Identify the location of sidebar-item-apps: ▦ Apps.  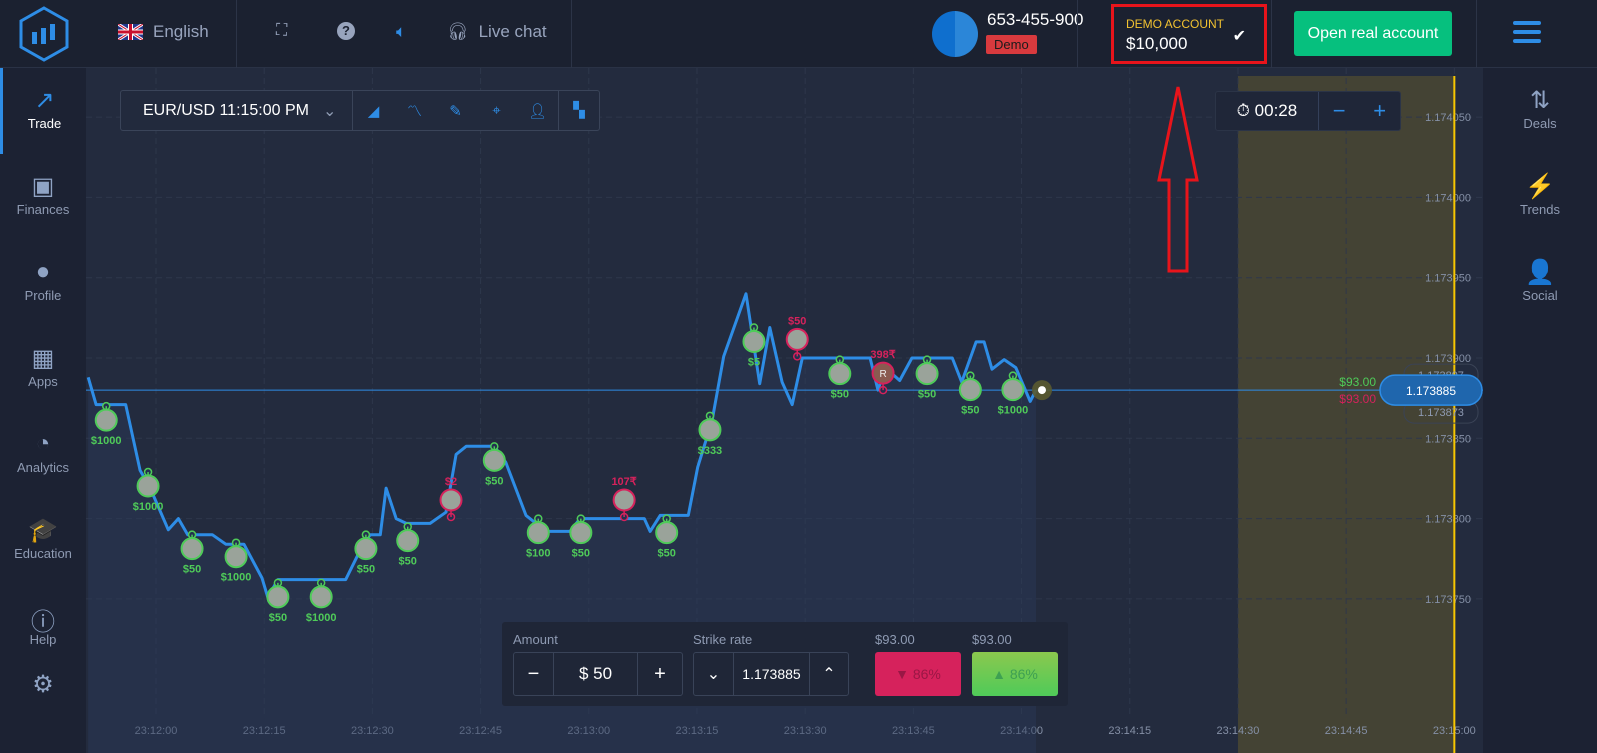
(43, 369).